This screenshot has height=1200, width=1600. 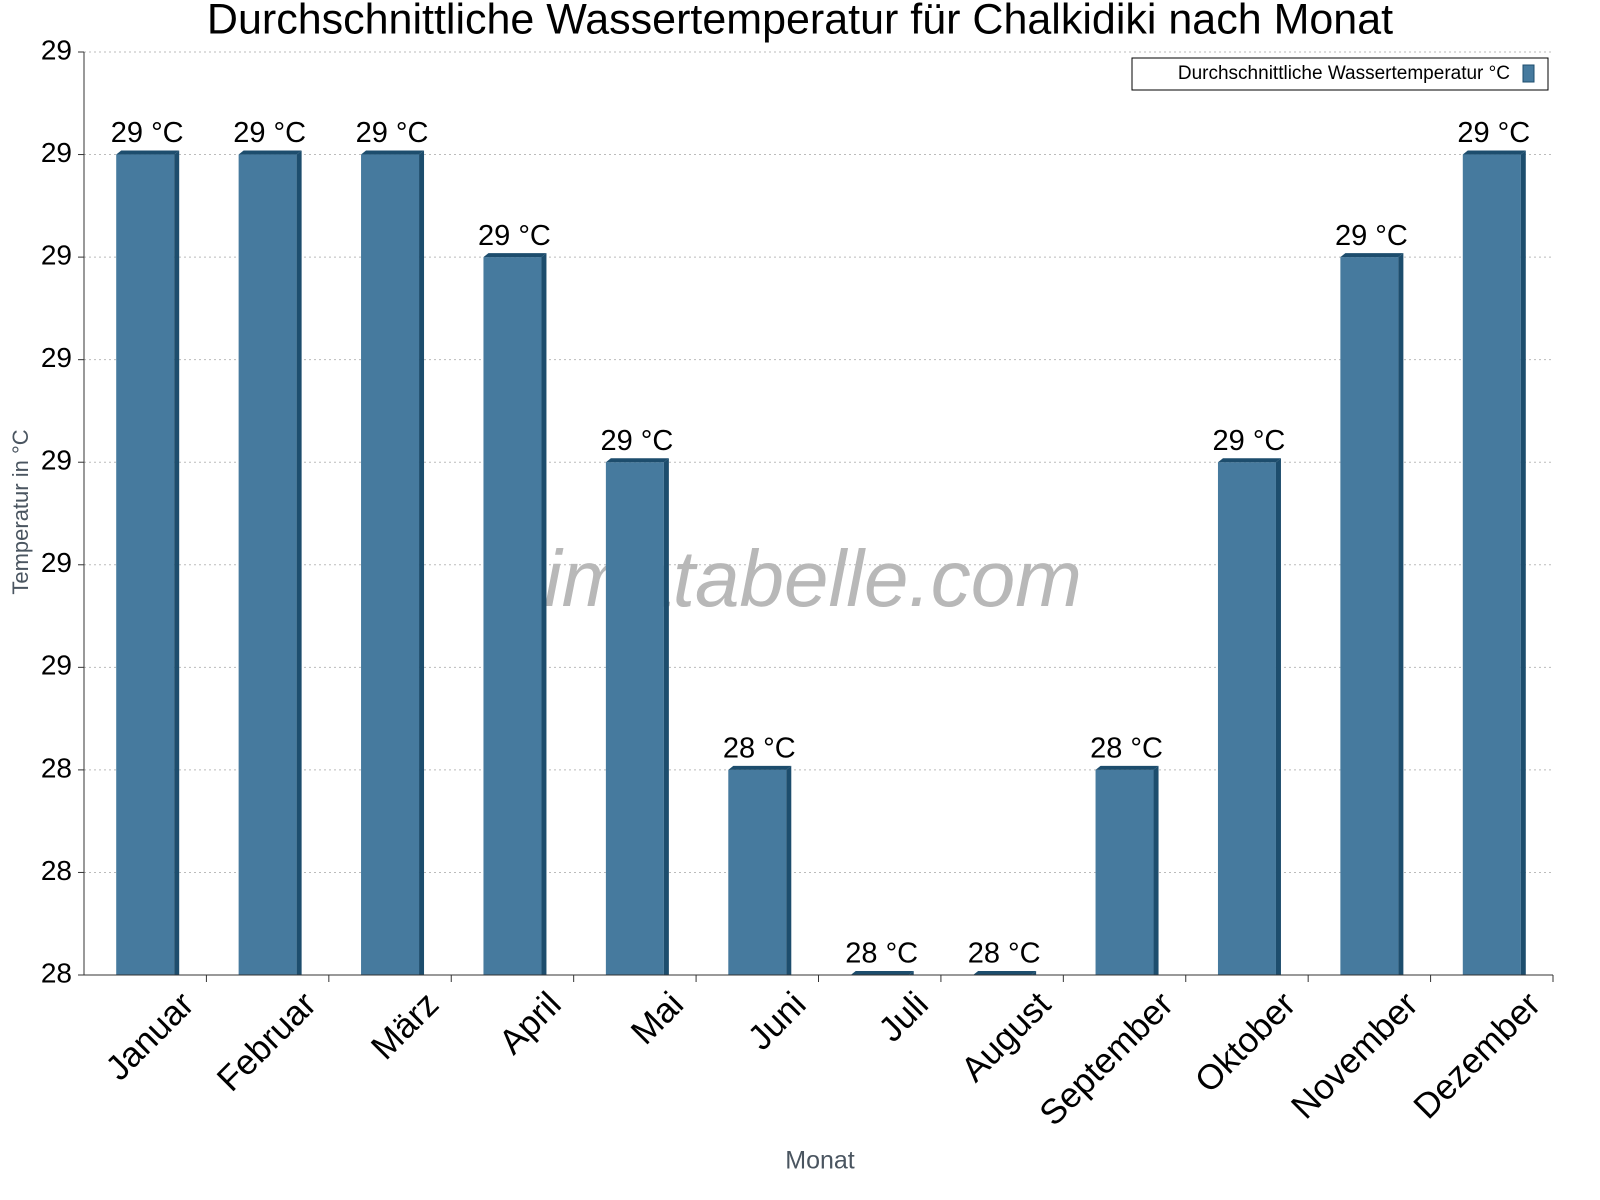 I want to click on x-tick-label: März, so click(x=405, y=1026).